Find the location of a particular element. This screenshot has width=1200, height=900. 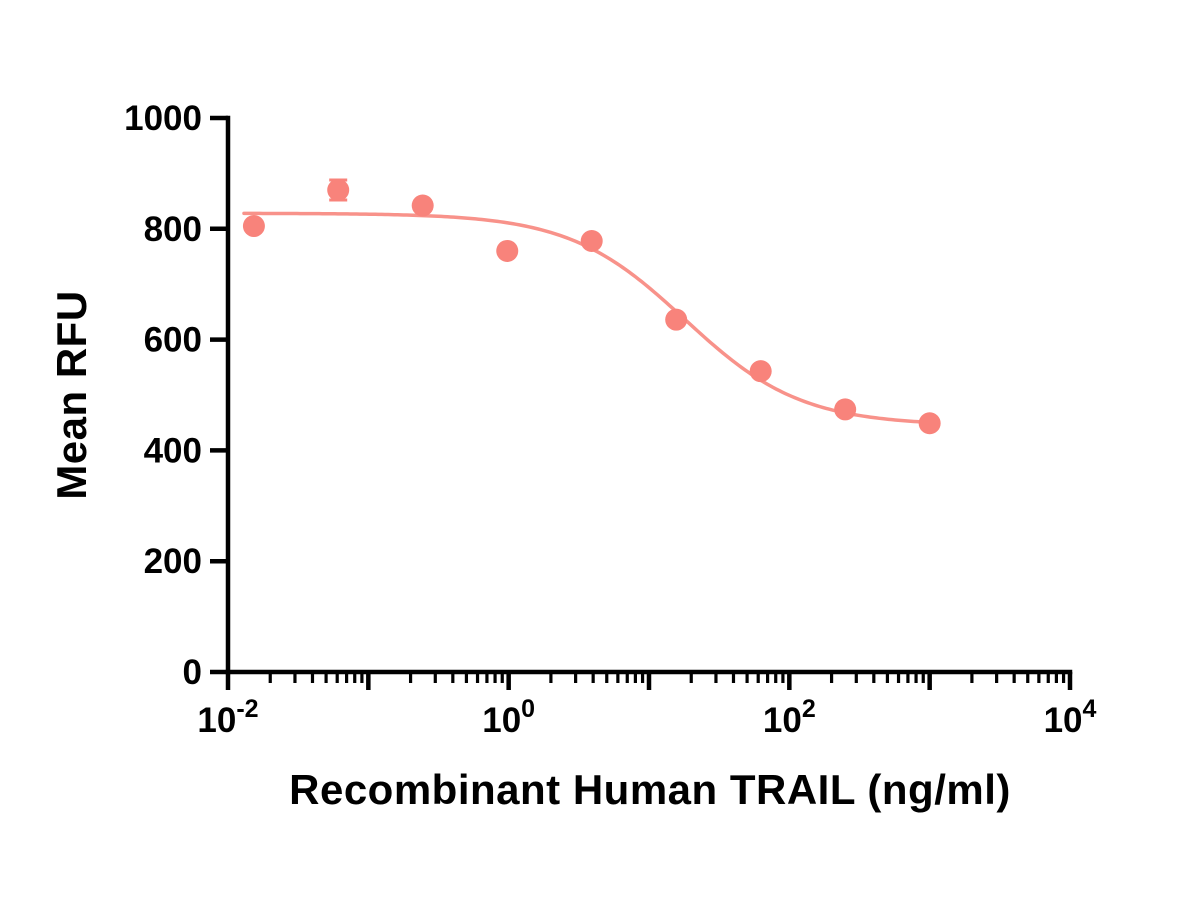

y-tick-label: 600 is located at coordinates (173, 340).